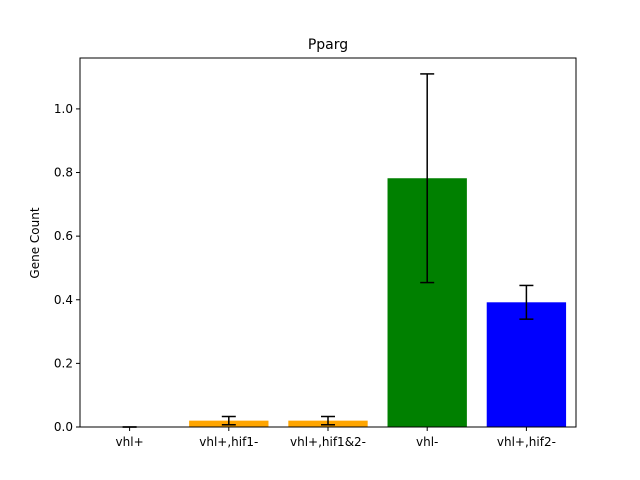  I want to click on x-tick-label-1: vhl+,hif1-, so click(228, 442).